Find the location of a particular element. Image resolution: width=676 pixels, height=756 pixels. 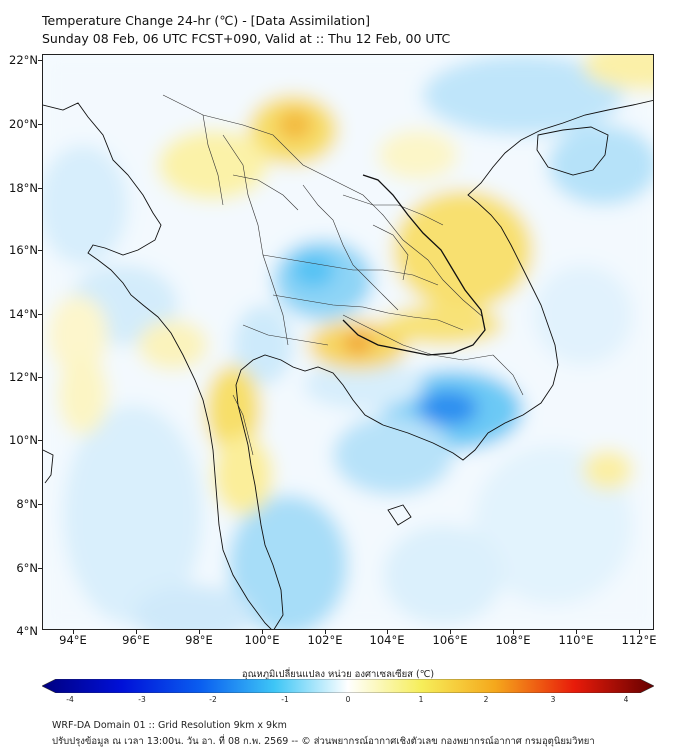

lon-label: 100°E is located at coordinates (262, 640).